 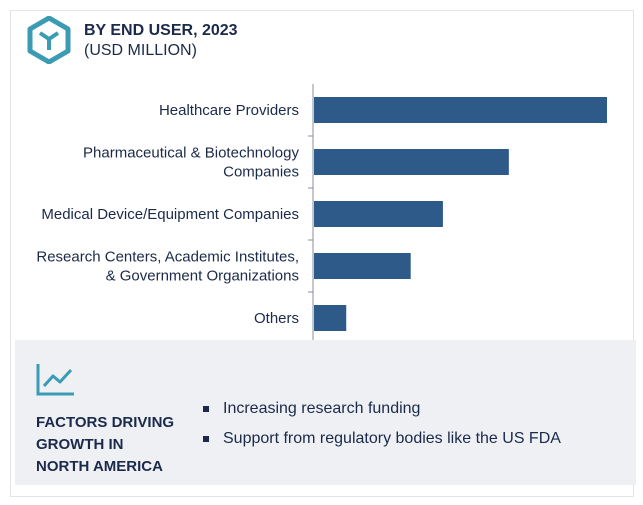 I want to click on category-label-line: Medical Device/Equipment Companies, so click(x=170, y=214).